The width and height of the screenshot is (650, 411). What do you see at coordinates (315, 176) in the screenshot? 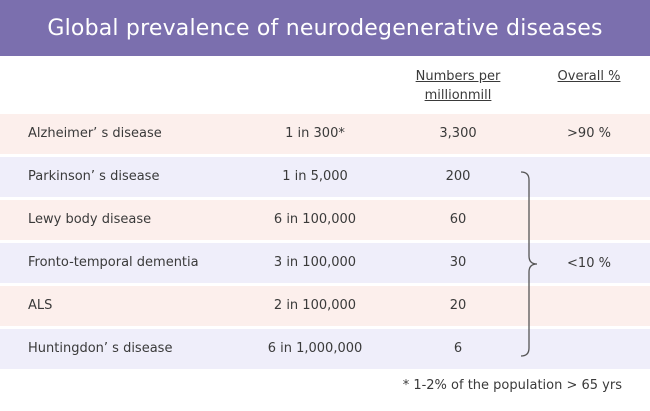
I see `prevalence-ratio: 1 in 5,000` at bounding box center [315, 176].